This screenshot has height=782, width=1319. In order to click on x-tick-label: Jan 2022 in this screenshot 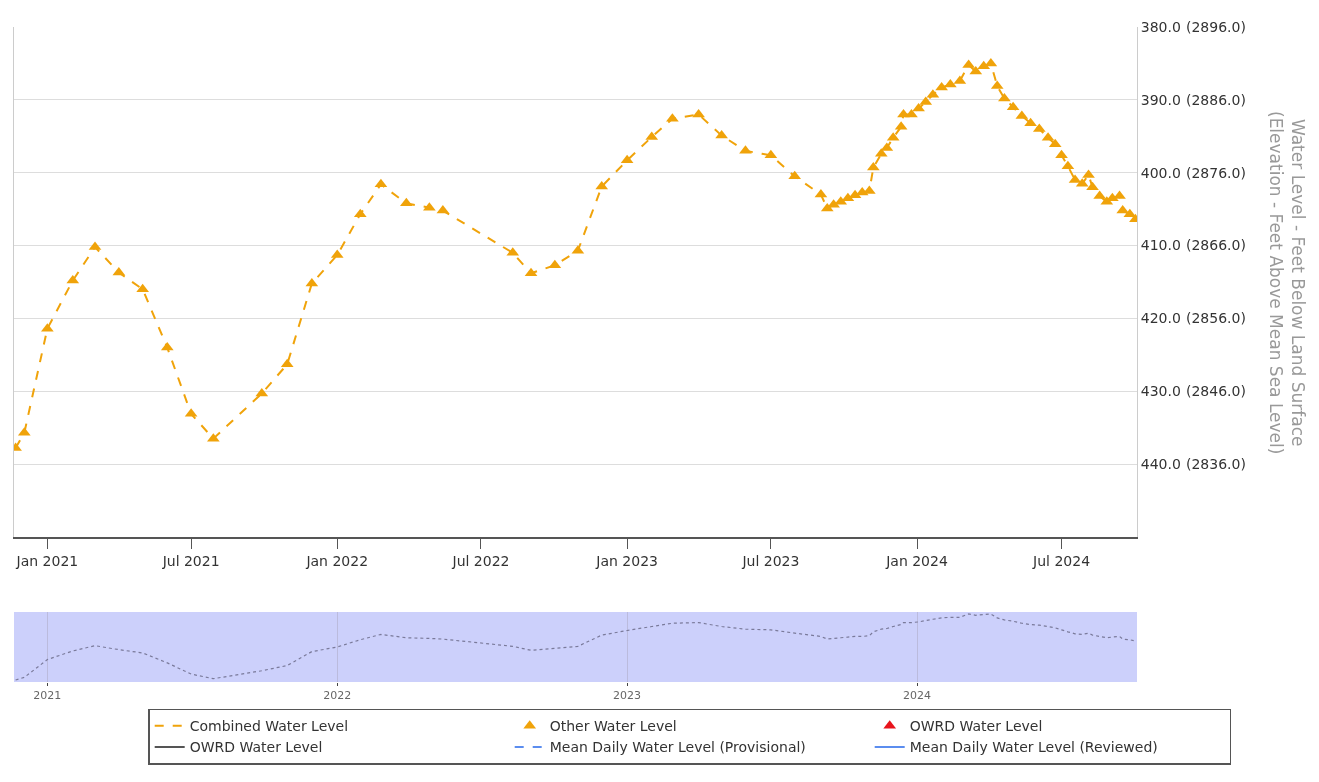, I will do `click(337, 560)`.